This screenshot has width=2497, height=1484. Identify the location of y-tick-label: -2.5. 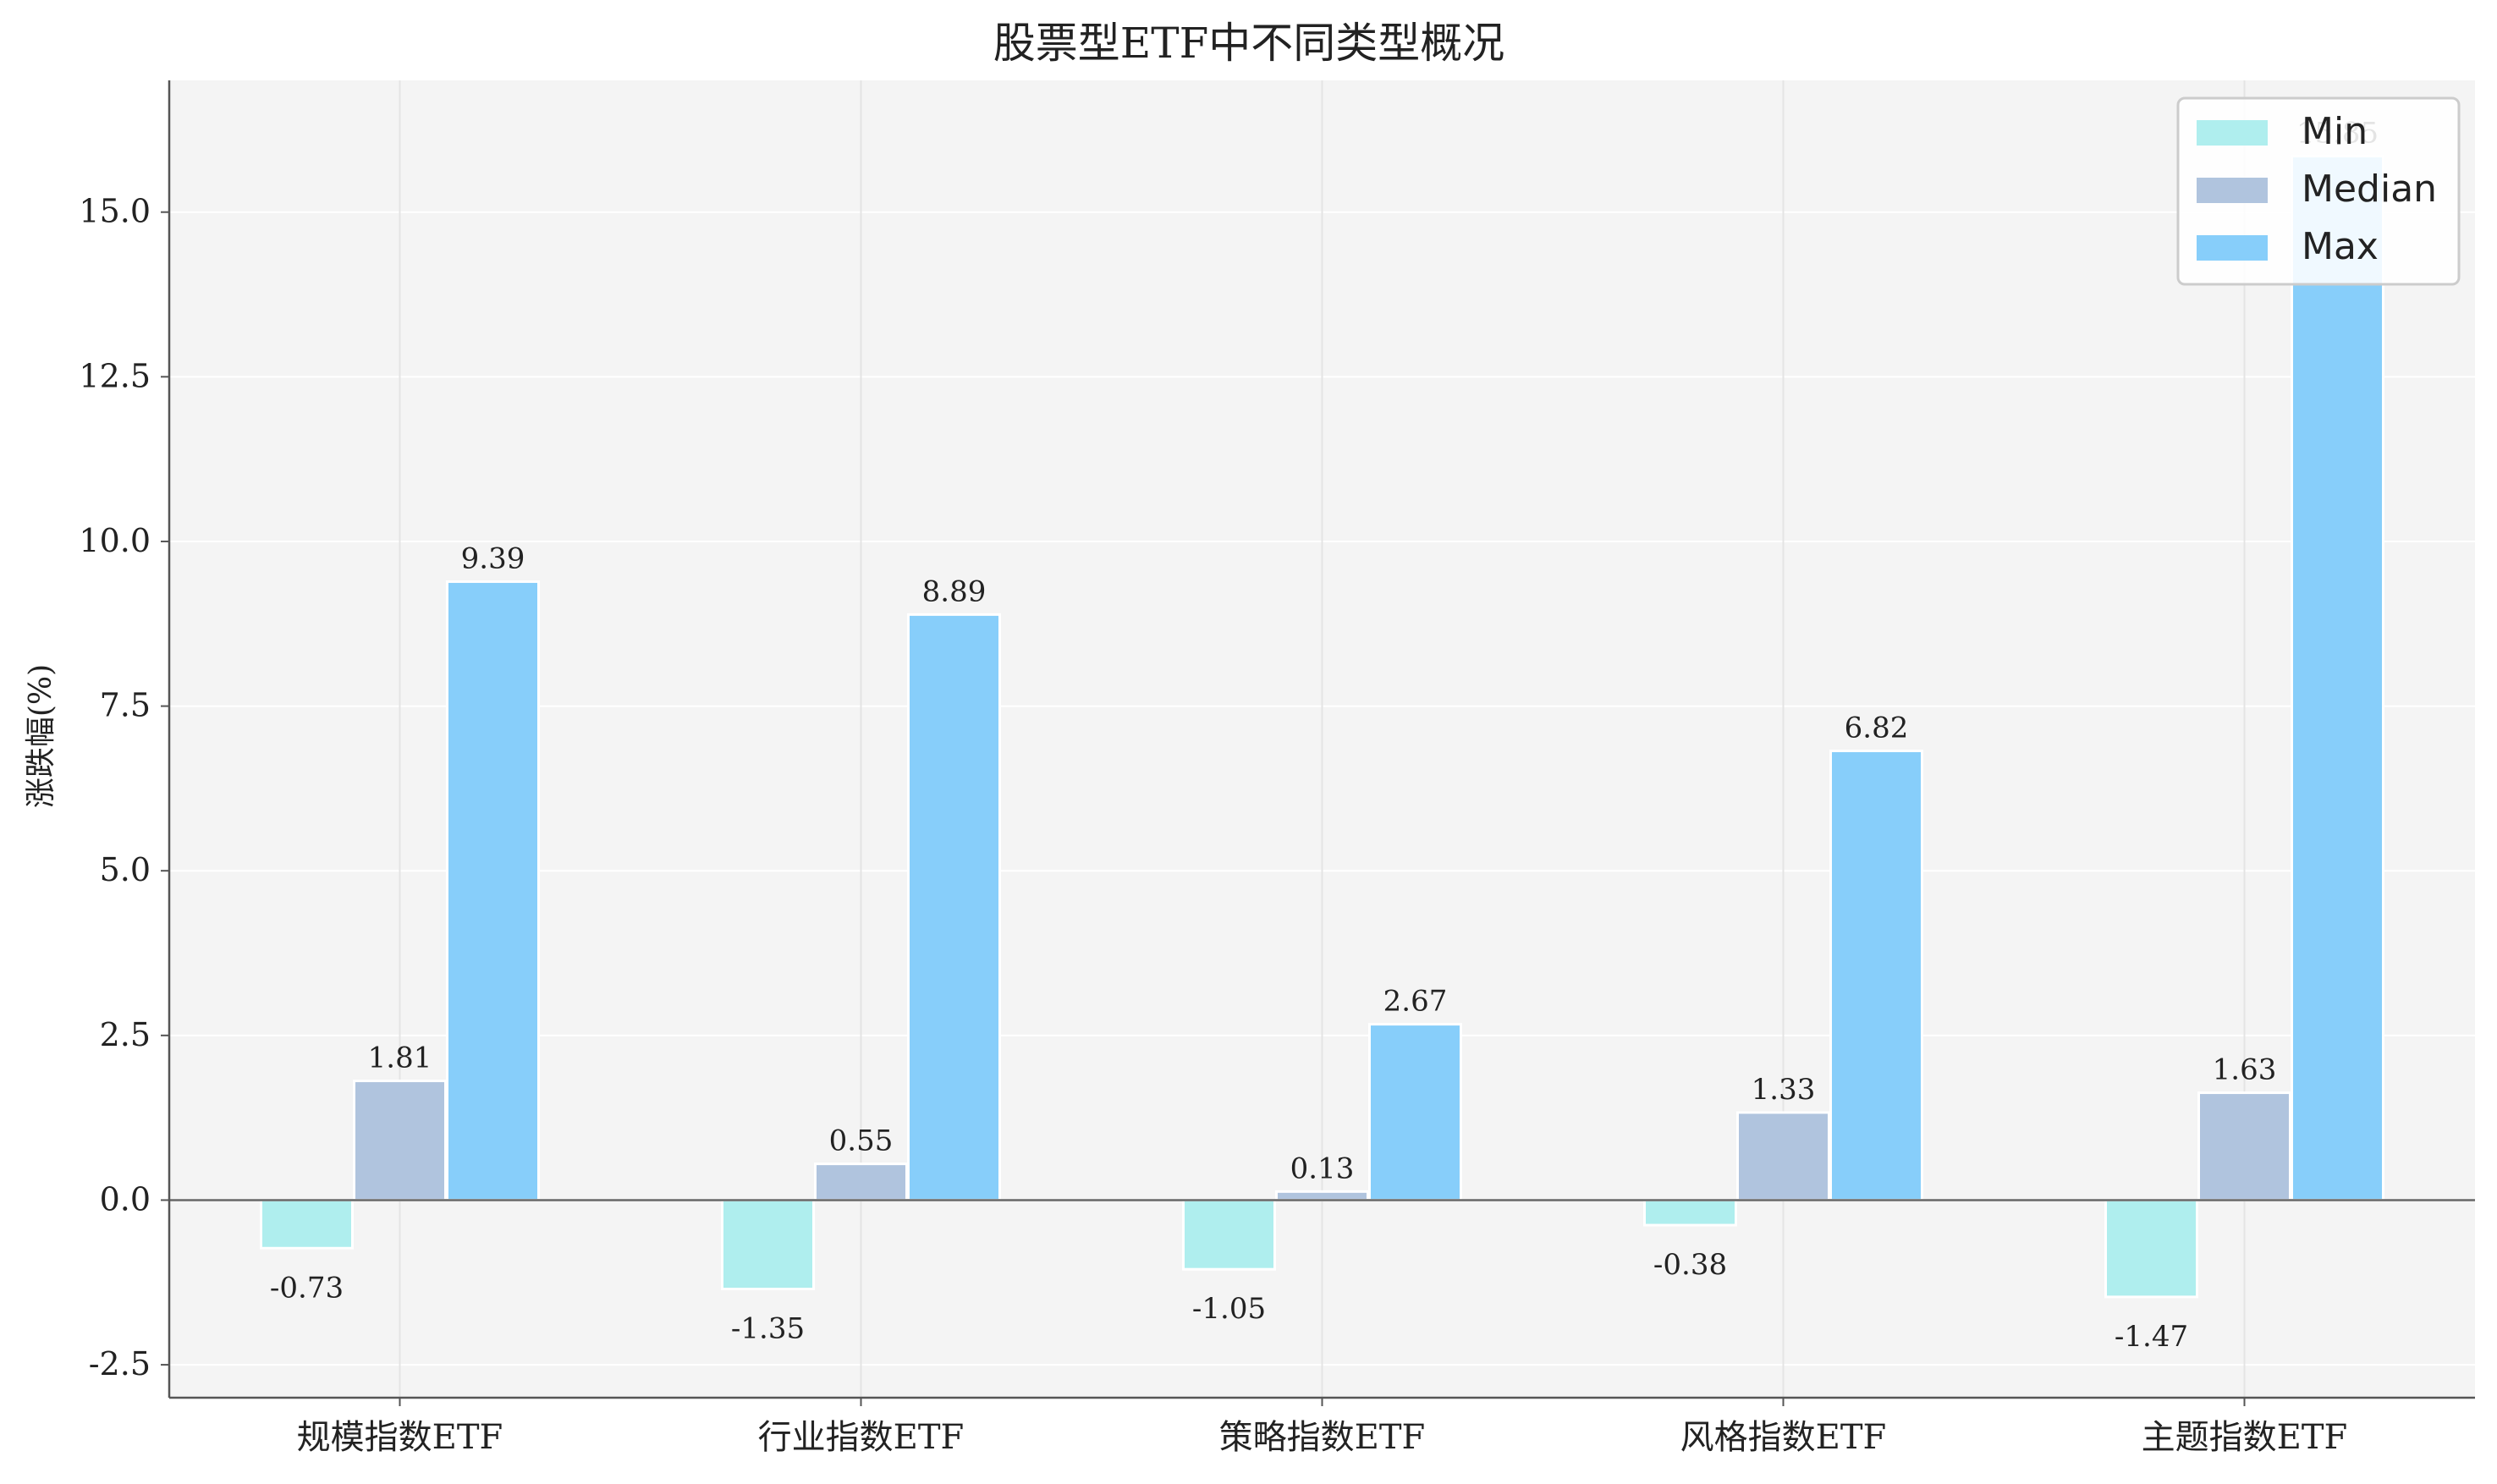
(120, 1363).